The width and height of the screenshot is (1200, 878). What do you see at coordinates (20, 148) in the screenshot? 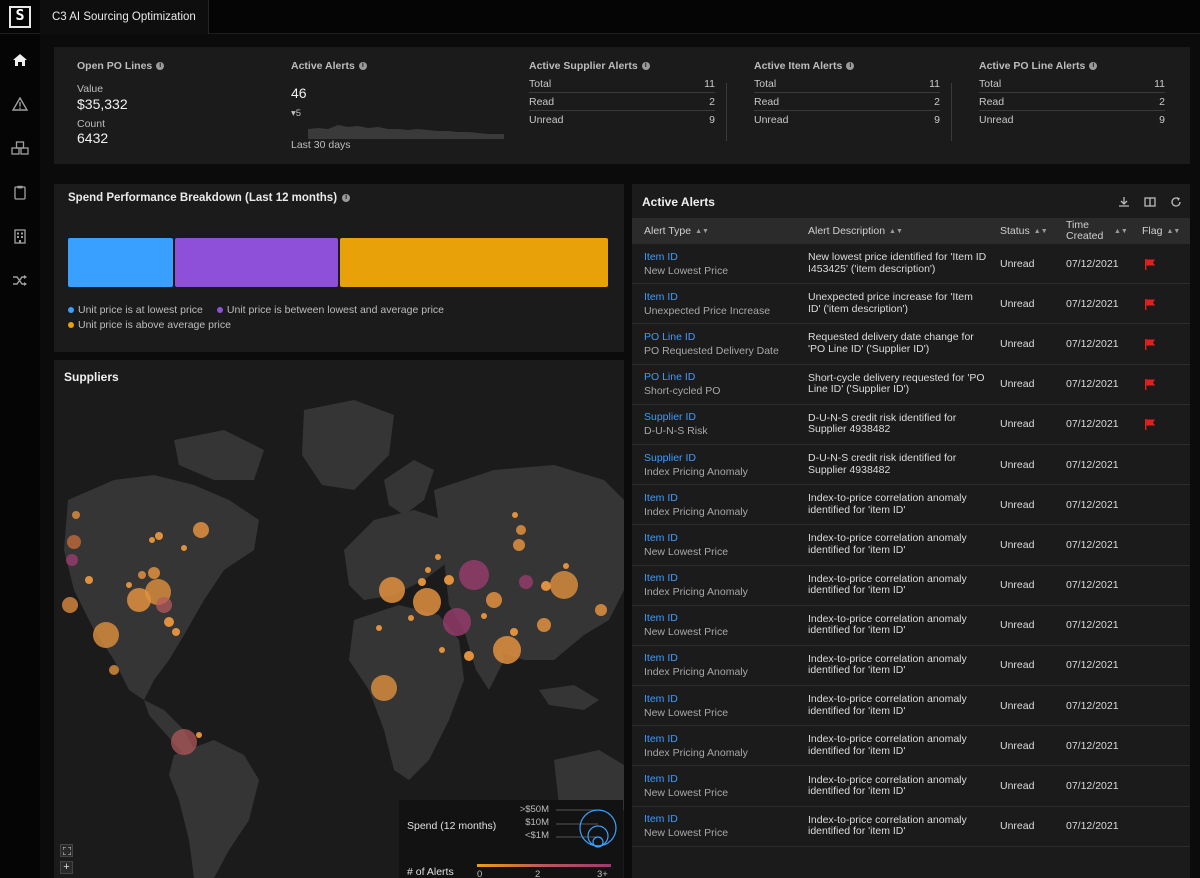
I see `boxes-icon` at bounding box center [20, 148].